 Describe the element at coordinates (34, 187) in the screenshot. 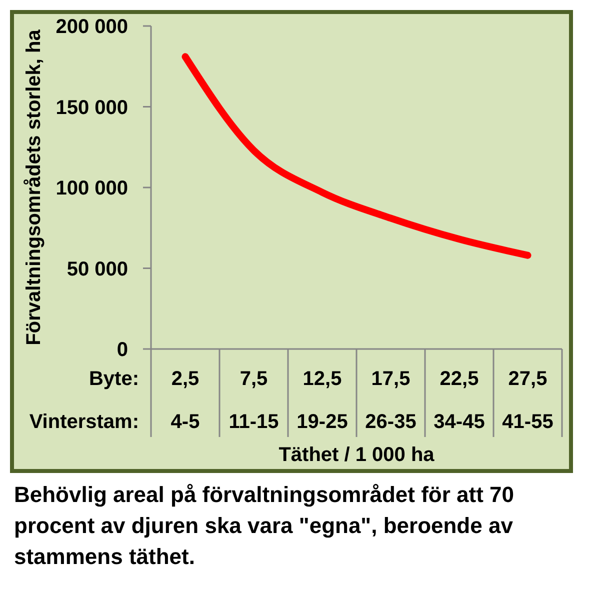

I see `y-axis-title: Förvaltningsområdets storlek, ha` at that location.